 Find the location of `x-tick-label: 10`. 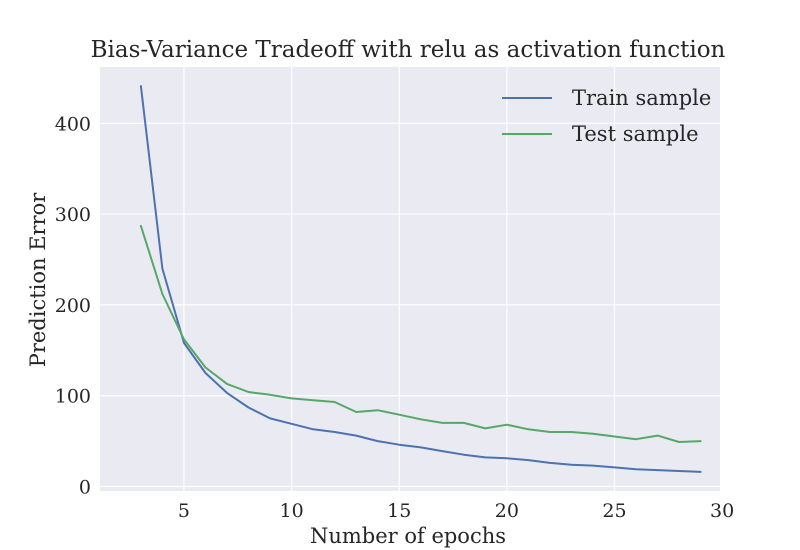

x-tick-label: 10 is located at coordinates (292, 511).